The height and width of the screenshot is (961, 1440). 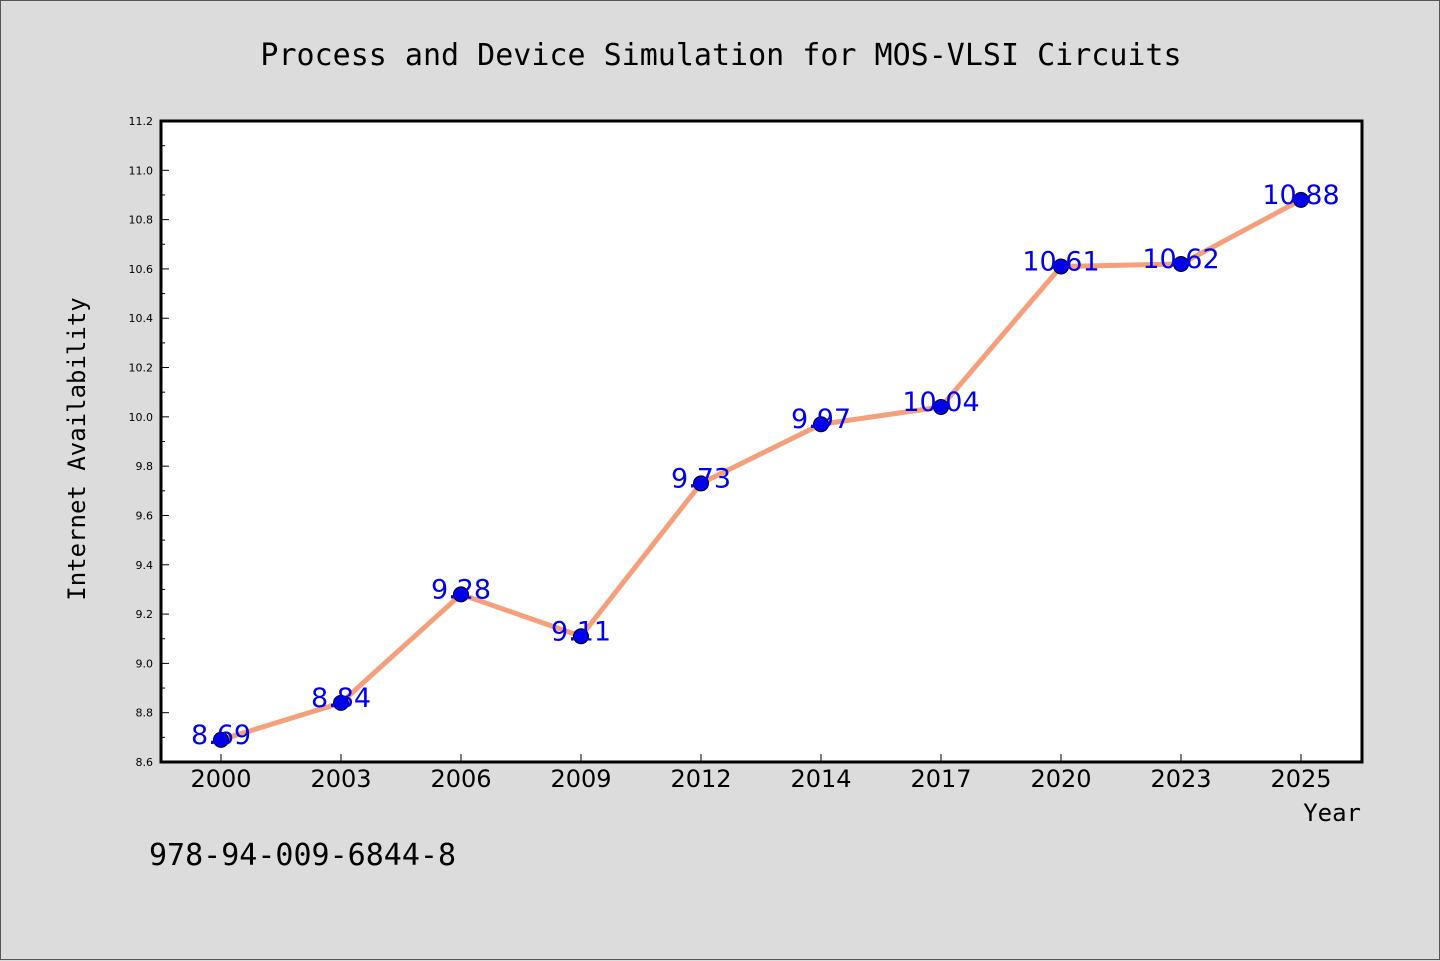 What do you see at coordinates (141, 417) in the screenshot?
I see `y-tick-label: 10.0` at bounding box center [141, 417].